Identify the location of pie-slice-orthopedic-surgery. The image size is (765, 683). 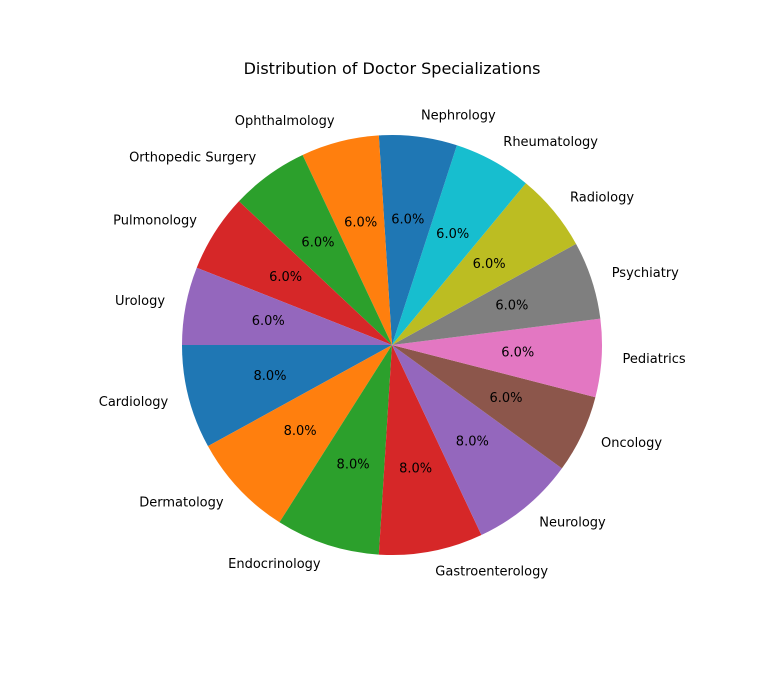
(315, 249).